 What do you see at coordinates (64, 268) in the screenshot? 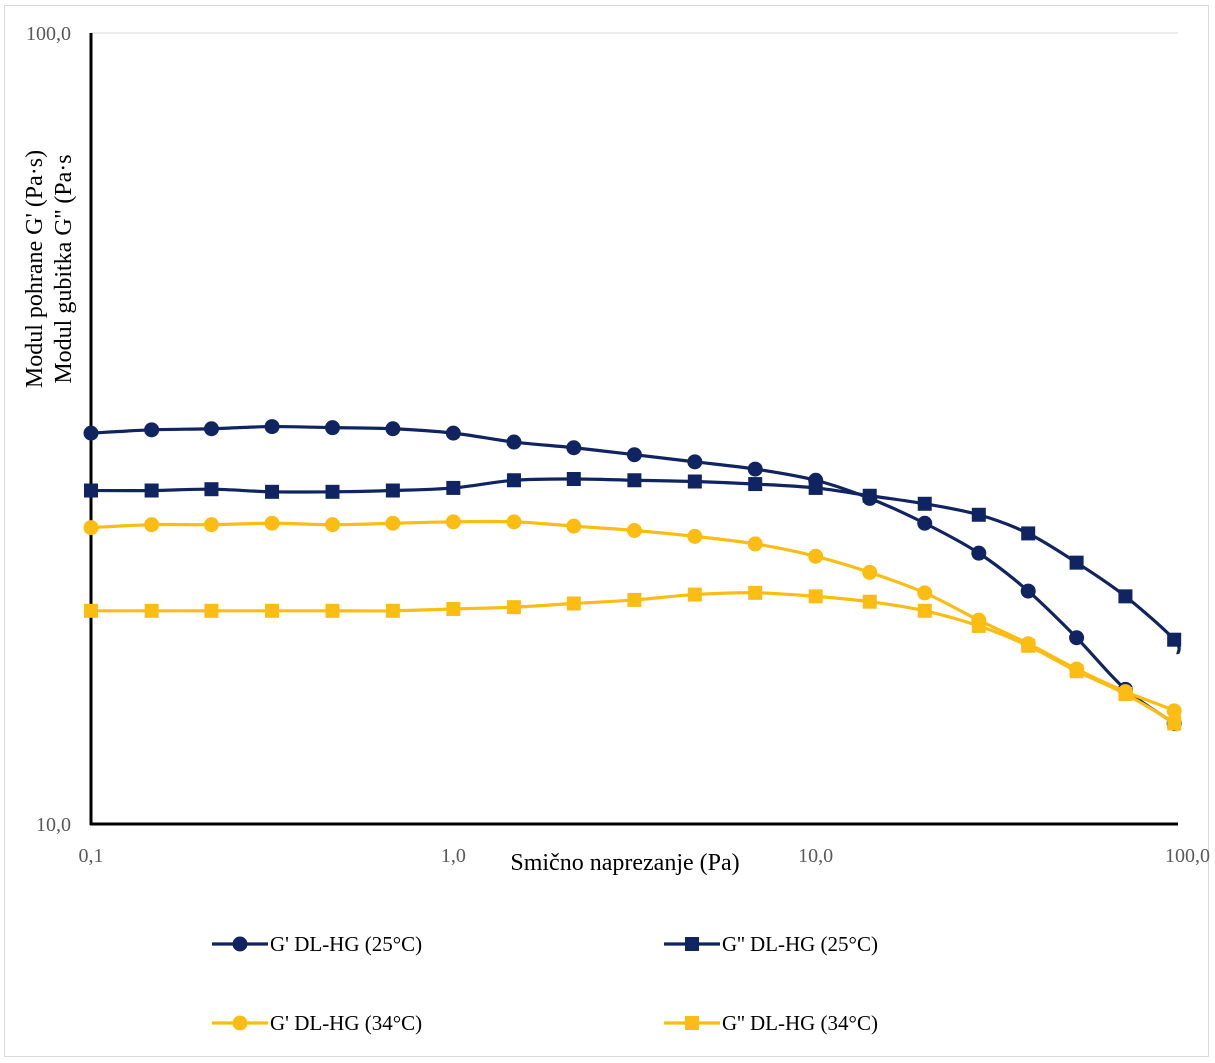
I see `y-axis-title-line-2: Modul gubitka G'' (Pa·s` at bounding box center [64, 268].